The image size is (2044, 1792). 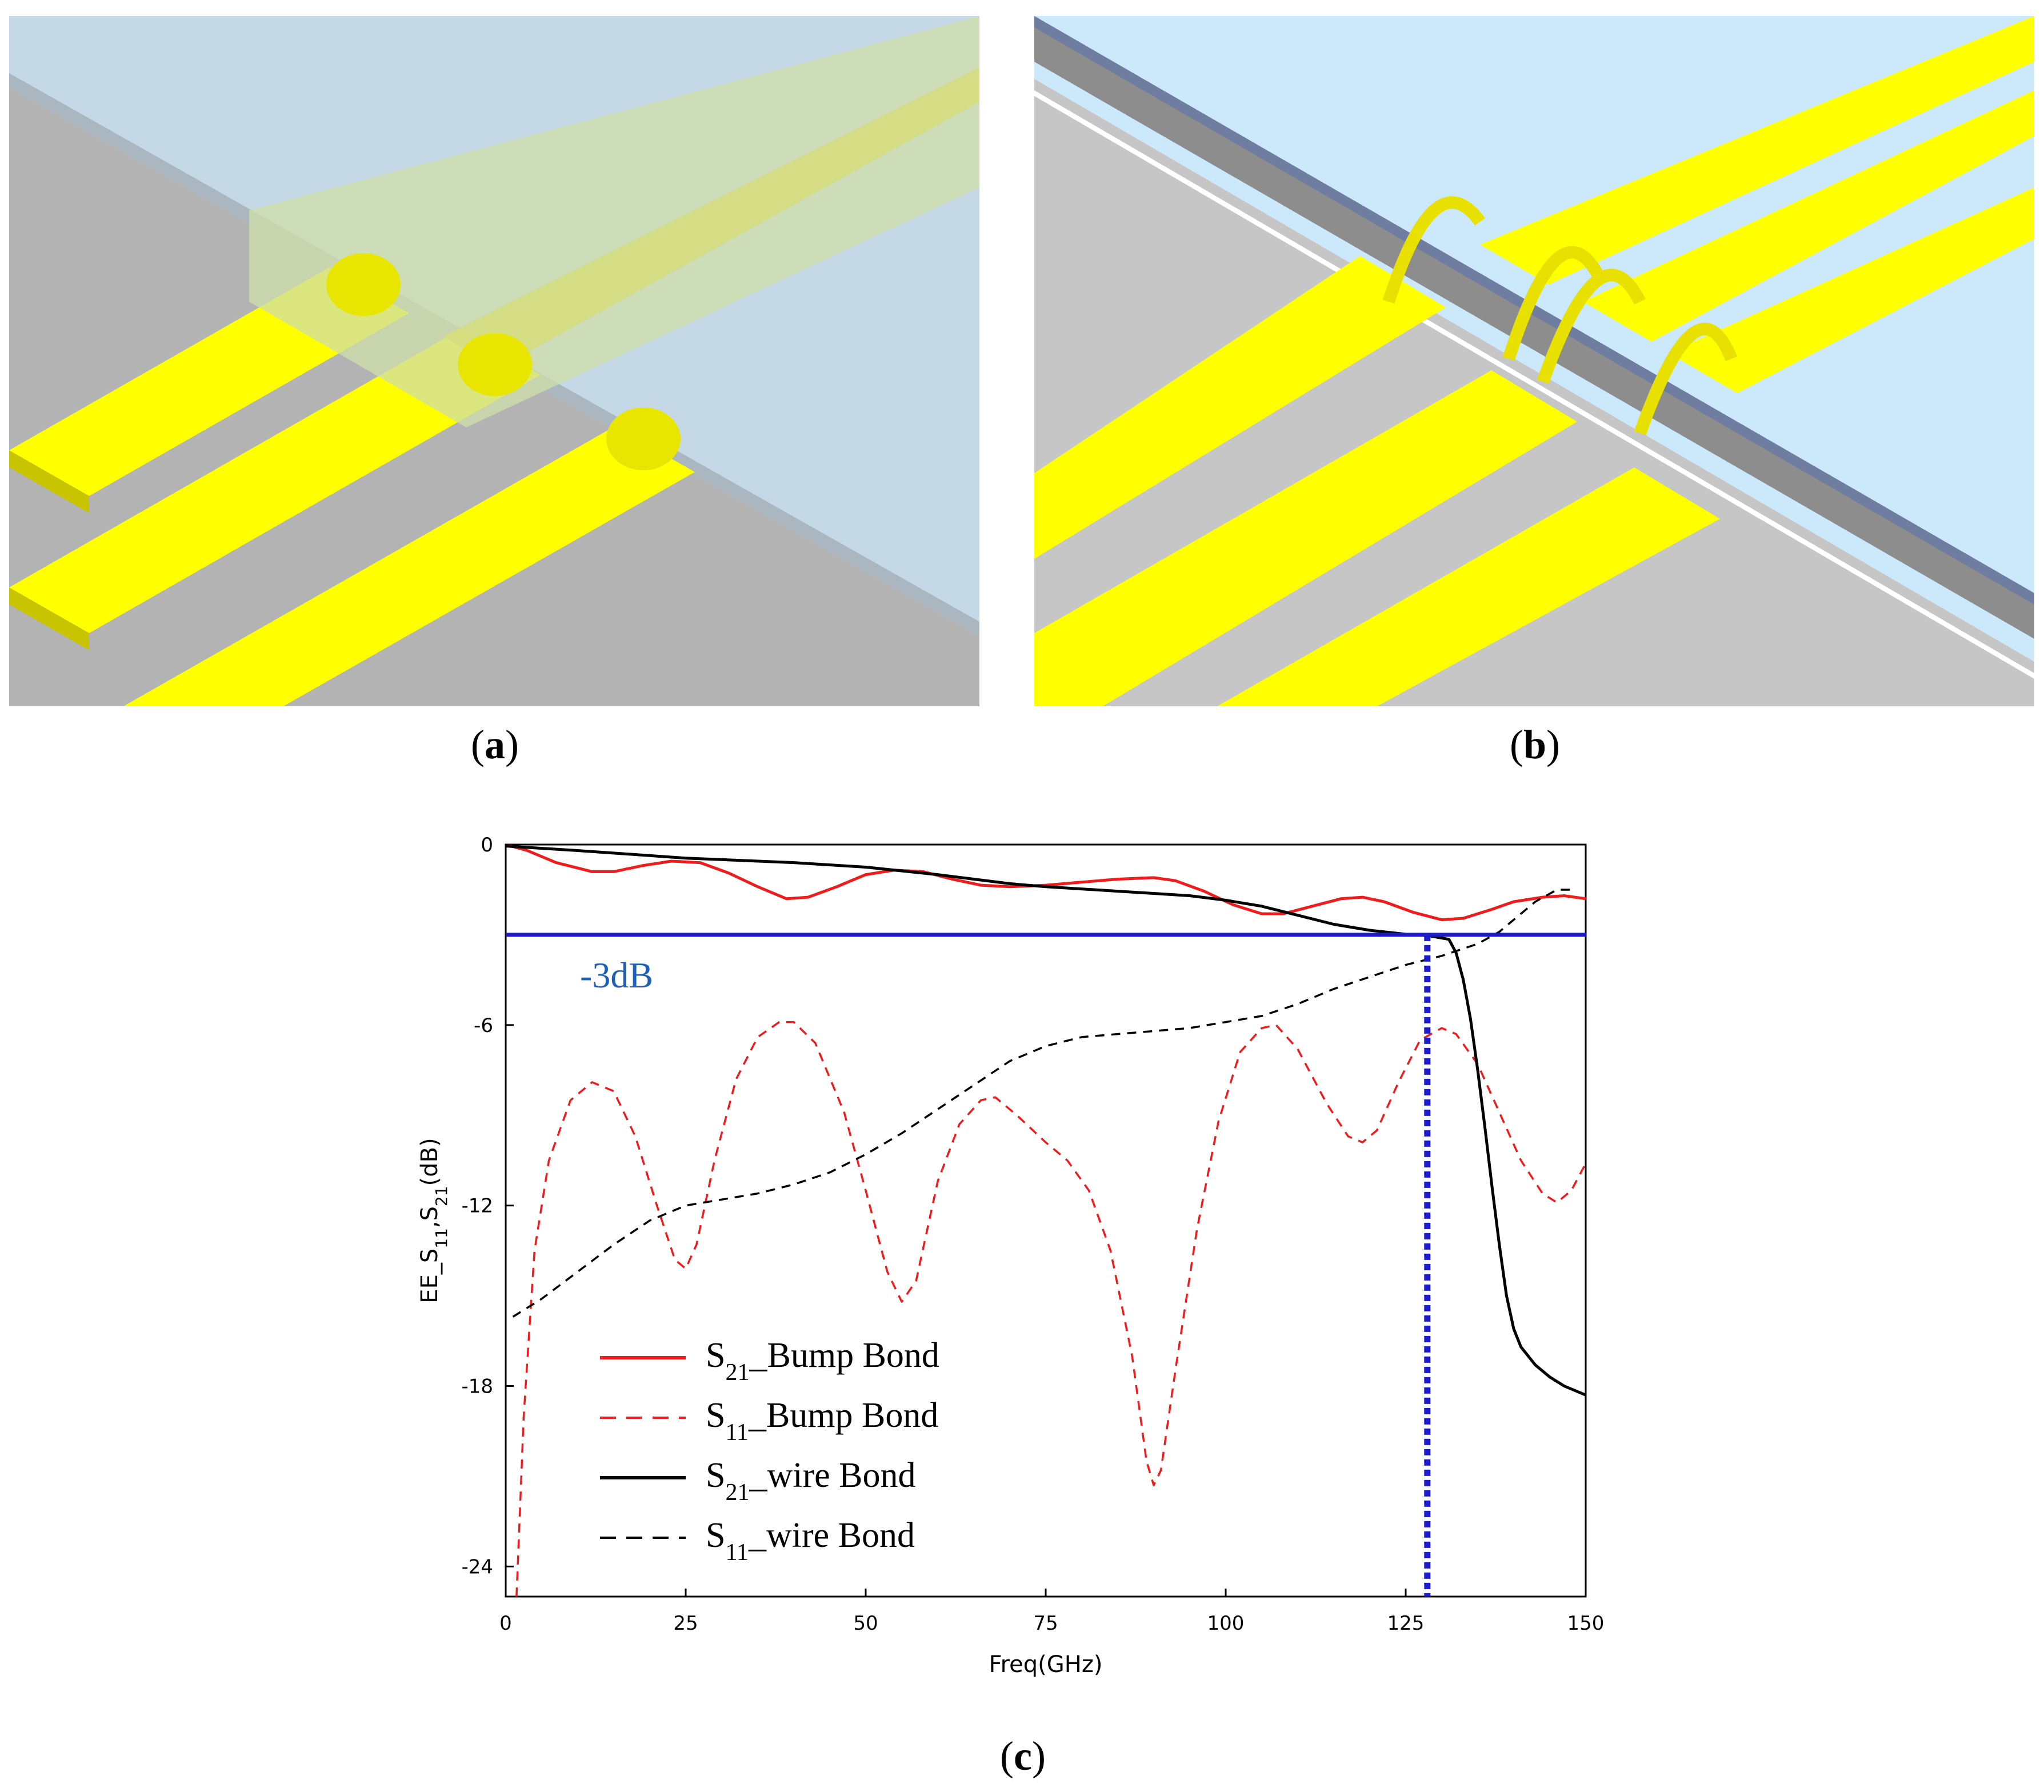 What do you see at coordinates (685, 1623) in the screenshot?
I see `x-tick-label-25: 25` at bounding box center [685, 1623].